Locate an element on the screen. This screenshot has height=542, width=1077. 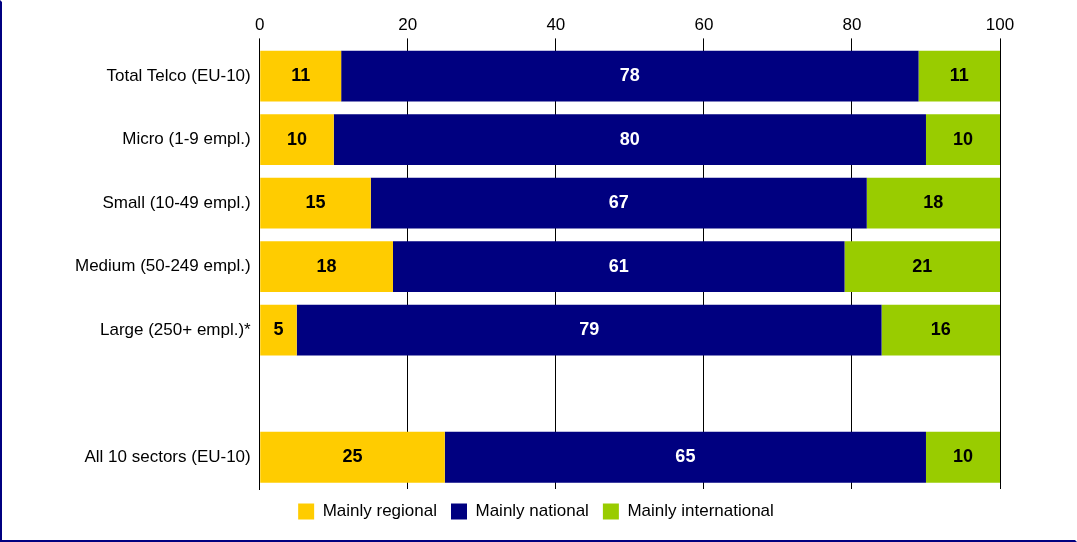
x-tick-label: 0 is located at coordinates (260, 24).